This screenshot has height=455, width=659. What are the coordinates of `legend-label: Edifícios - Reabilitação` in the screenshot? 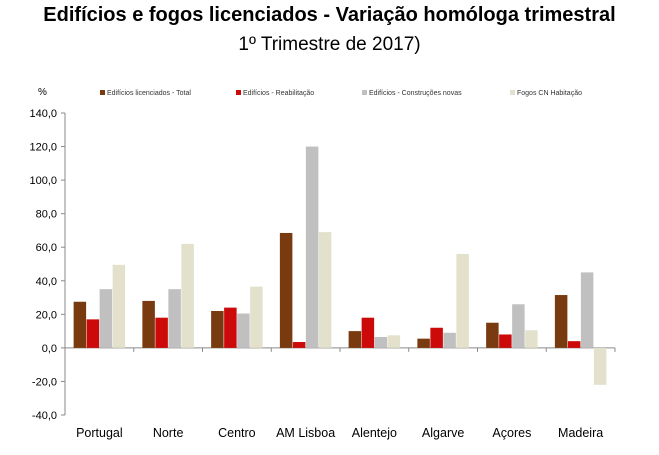 It's located at (278, 93).